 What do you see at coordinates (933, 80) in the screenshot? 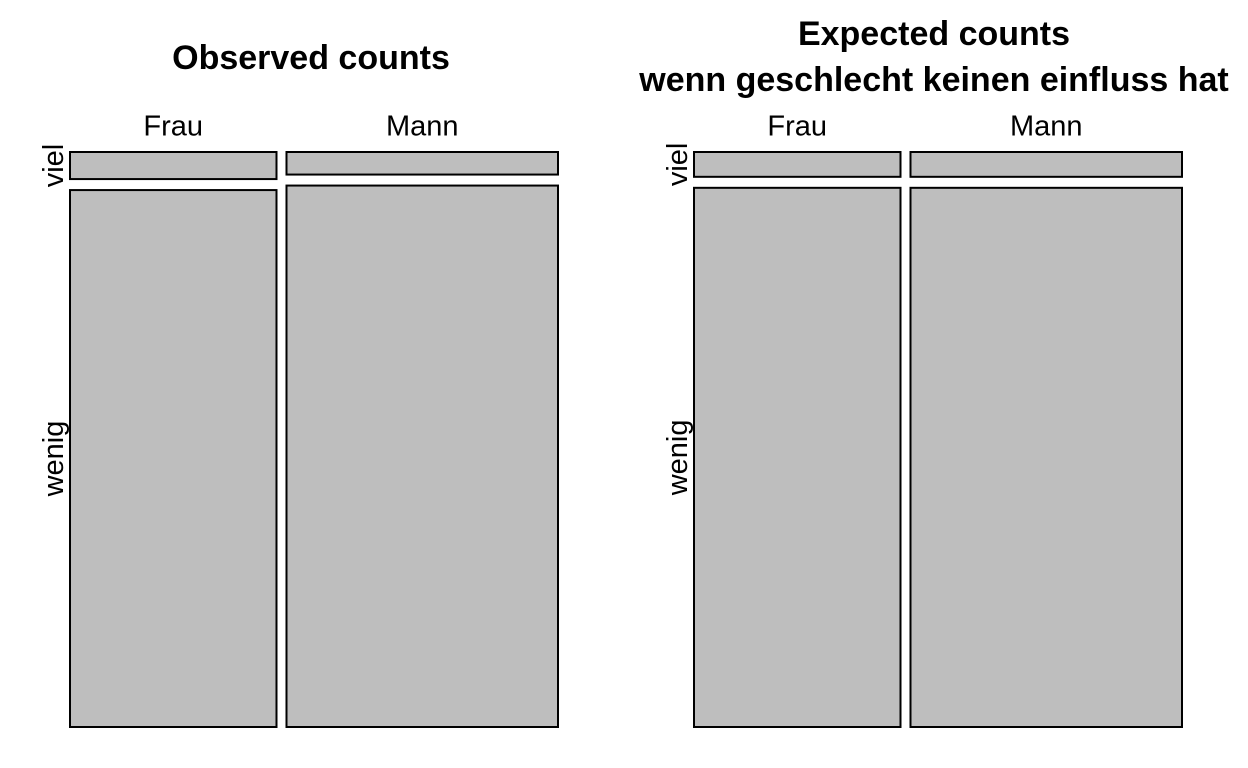
I see `panel-subtitle: wenn geschlecht keinen einfluss hat` at bounding box center [933, 80].